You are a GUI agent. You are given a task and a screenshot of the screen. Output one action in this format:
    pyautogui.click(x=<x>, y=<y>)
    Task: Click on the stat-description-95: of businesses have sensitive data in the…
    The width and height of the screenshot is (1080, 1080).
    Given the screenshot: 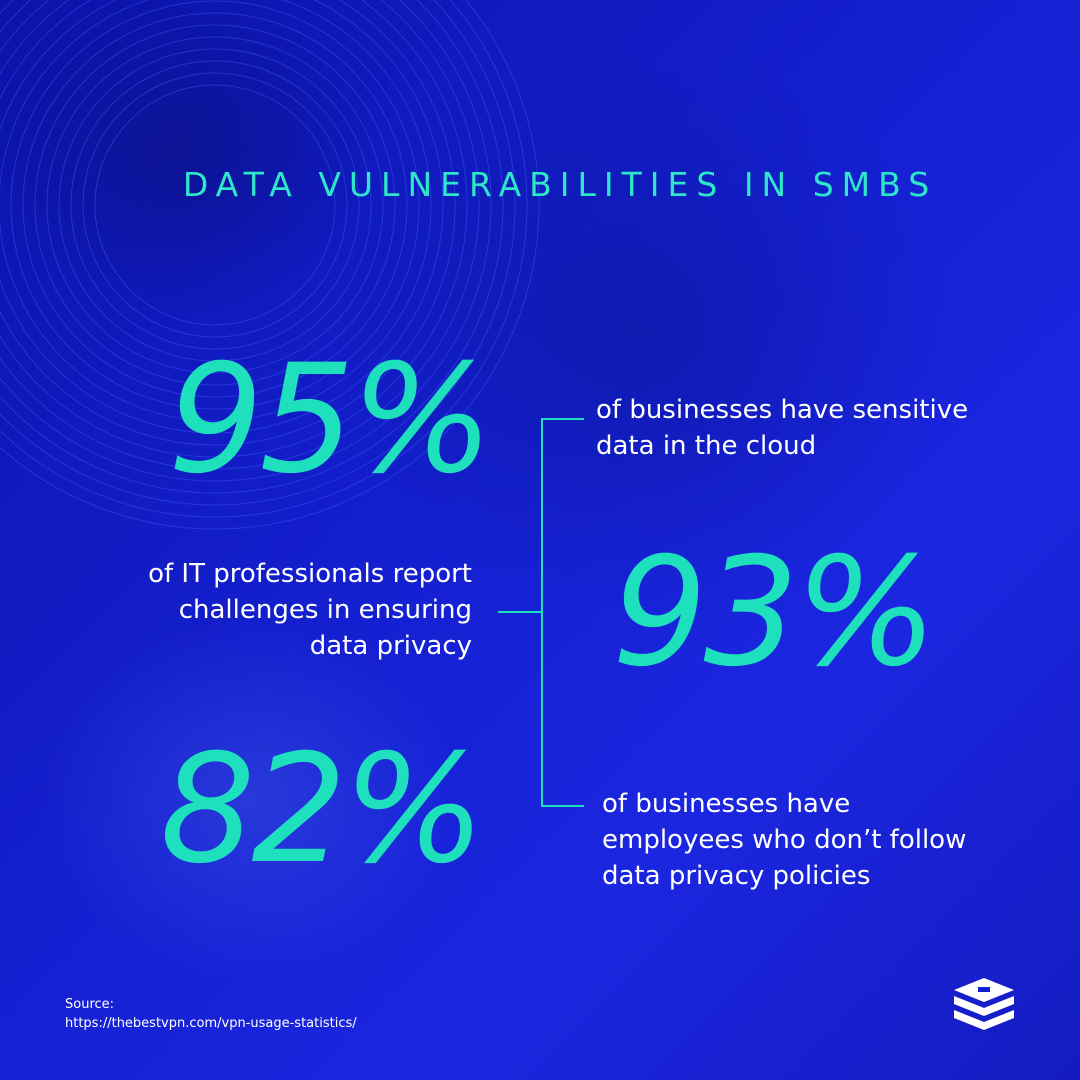 What is the action you would take?
    pyautogui.click(x=806, y=428)
    